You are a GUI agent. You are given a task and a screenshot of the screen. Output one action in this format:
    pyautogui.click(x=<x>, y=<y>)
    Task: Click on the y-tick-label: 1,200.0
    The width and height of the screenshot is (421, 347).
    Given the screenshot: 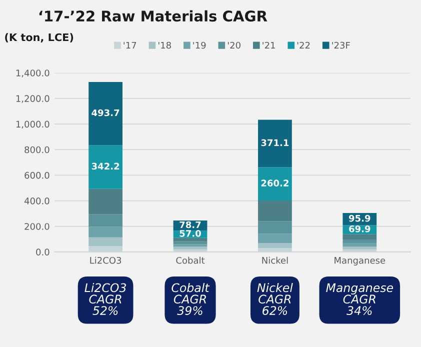 What is the action you would take?
    pyautogui.click(x=33, y=99)
    